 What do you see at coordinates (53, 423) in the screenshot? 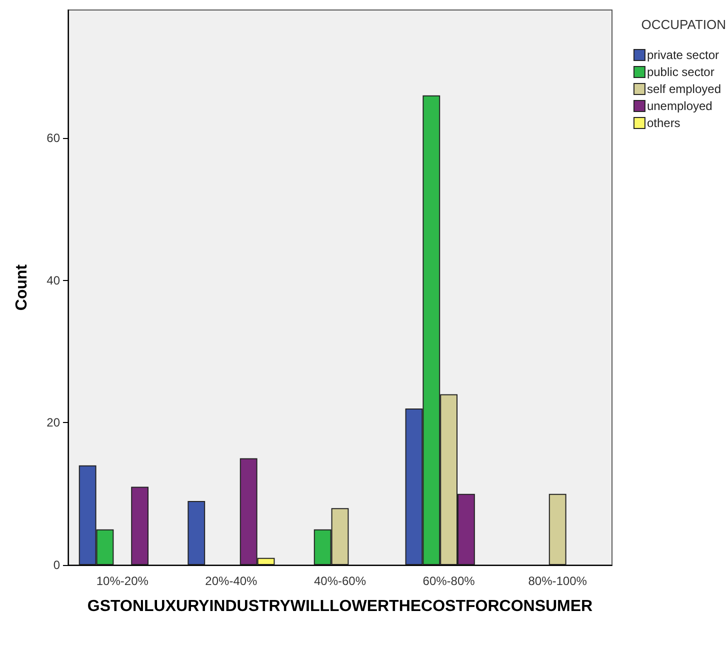
I see `y-tick-label: 20` at bounding box center [53, 423].